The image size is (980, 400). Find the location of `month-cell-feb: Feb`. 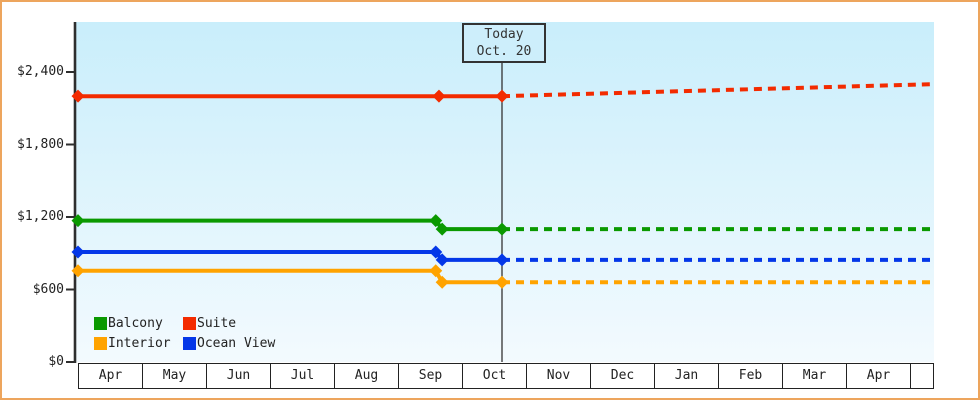

month-cell-feb: Feb is located at coordinates (751, 376).